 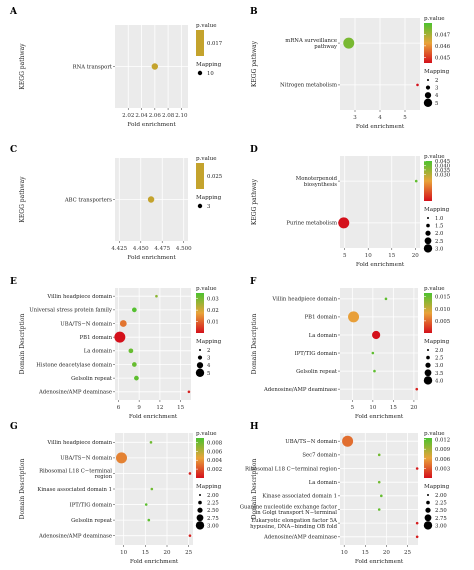 What do you see at coordinates (300, 390) in the screenshot?
I see `y-tick-label: Adenosine/AMP deaminase` at bounding box center [300, 390].